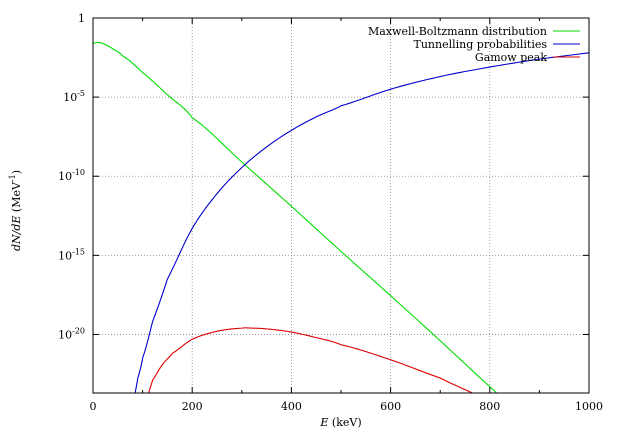 The image size is (617, 433). Describe the element at coordinates (192, 406) in the screenshot. I see `x-tick-label: 200` at that location.